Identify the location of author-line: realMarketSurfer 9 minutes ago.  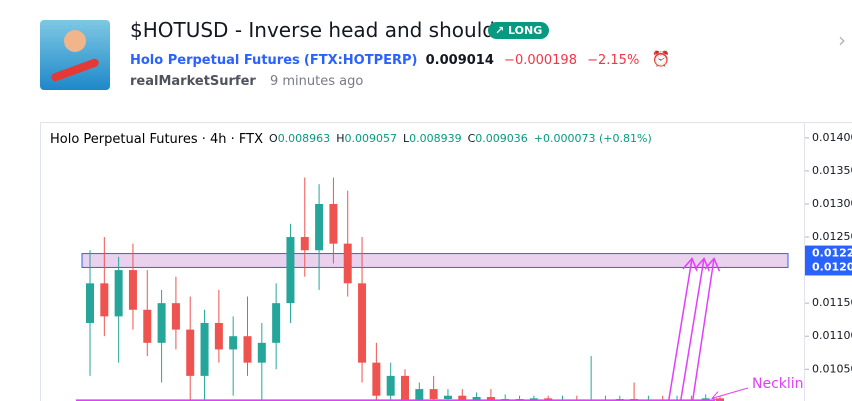
(246, 81).